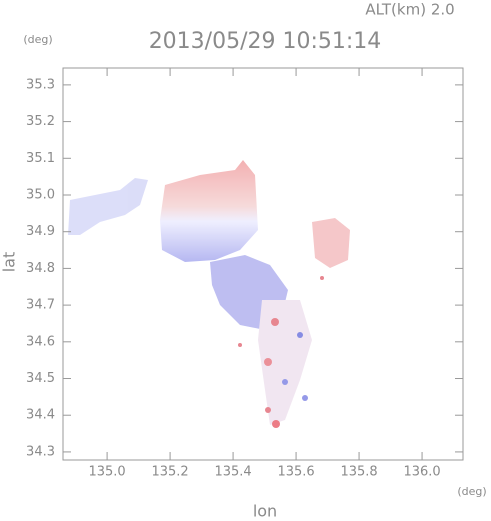 Image resolution: width=491 pixels, height=521 pixels. What do you see at coordinates (40, 451) in the screenshot?
I see `y-tick-label: 34.3` at bounding box center [40, 451].